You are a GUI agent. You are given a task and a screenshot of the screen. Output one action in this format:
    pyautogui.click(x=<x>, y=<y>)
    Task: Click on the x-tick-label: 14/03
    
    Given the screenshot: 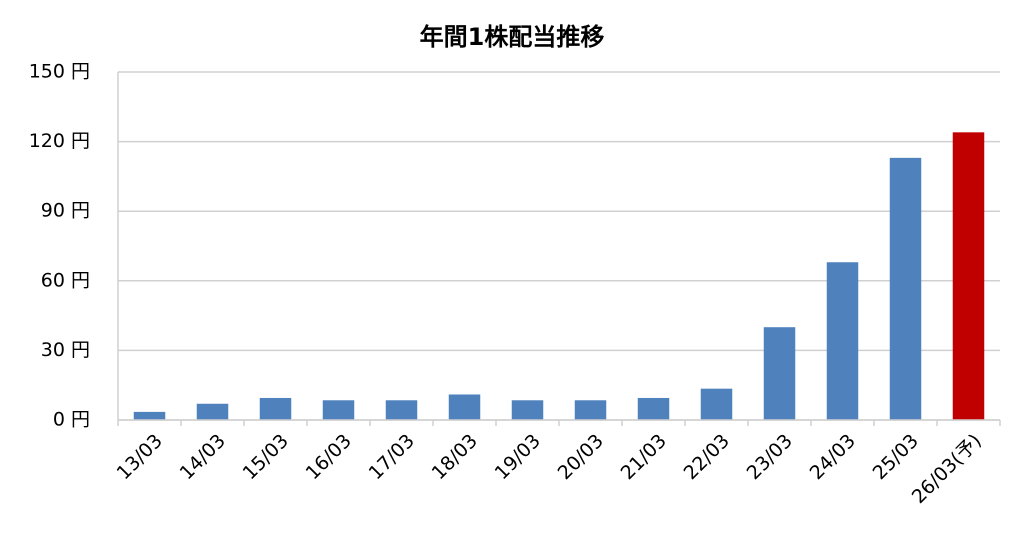 What is the action you would take?
    pyautogui.click(x=203, y=457)
    